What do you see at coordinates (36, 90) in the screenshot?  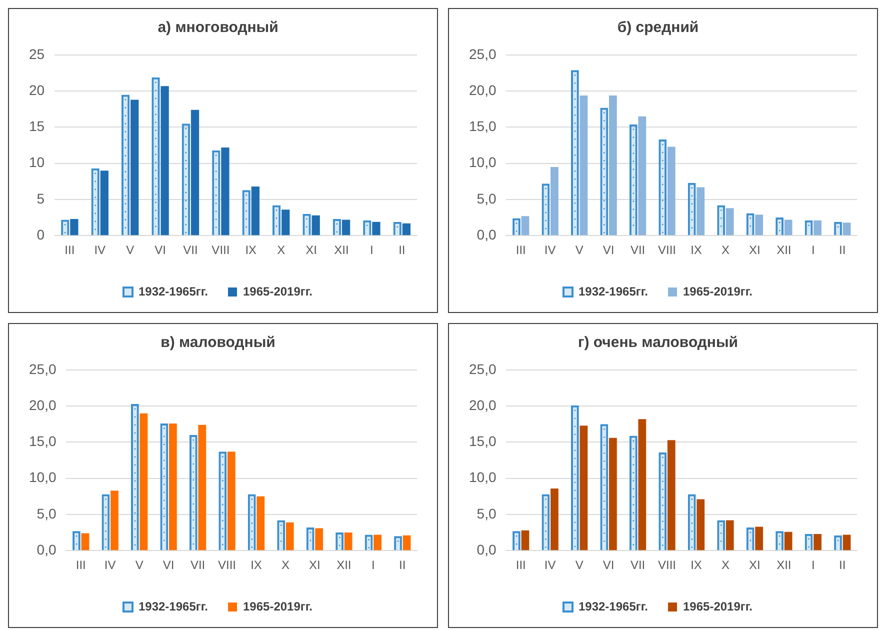 I see `y-tick-label: 20` at bounding box center [36, 90].